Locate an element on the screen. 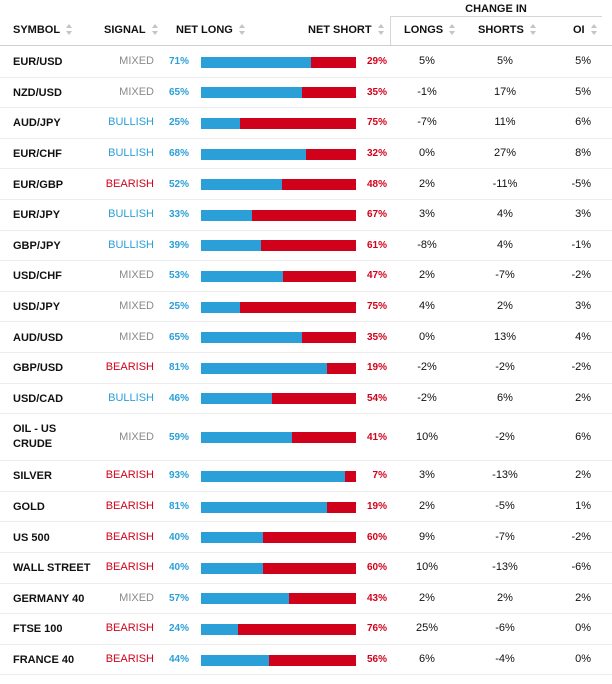 Image resolution: width=612 pixels, height=684 pixels. change-oi-value: 4% is located at coordinates (583, 336).